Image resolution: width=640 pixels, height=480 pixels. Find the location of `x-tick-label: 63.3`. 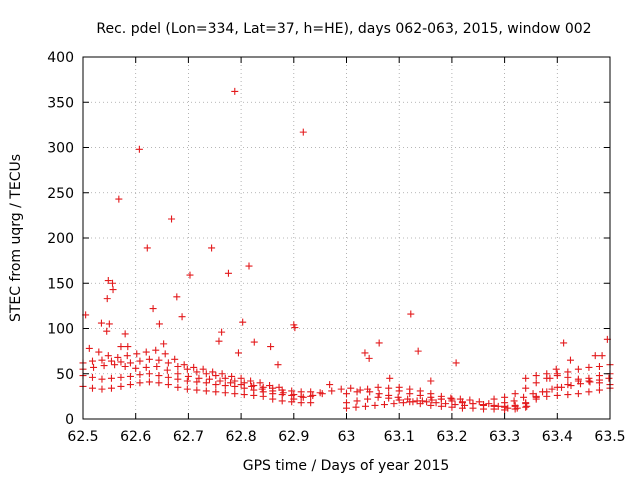

x-tick-label: 63.3 is located at coordinates (504, 437).